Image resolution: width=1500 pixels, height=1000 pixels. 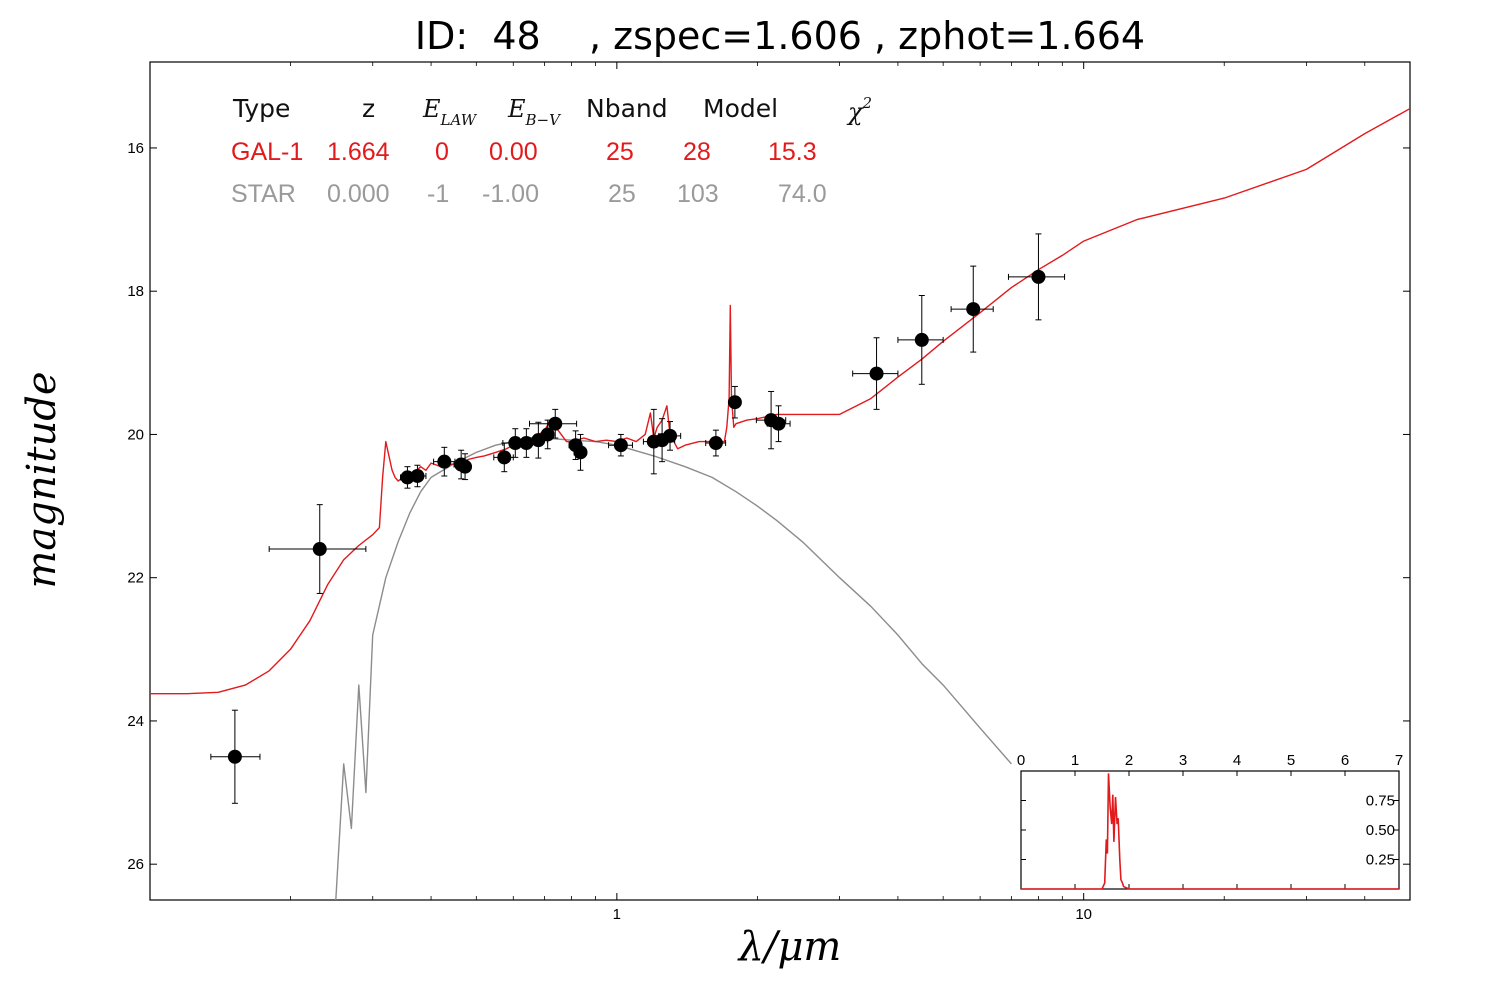 I want to click on header-ebv: EB−V, so click(x=534, y=112).